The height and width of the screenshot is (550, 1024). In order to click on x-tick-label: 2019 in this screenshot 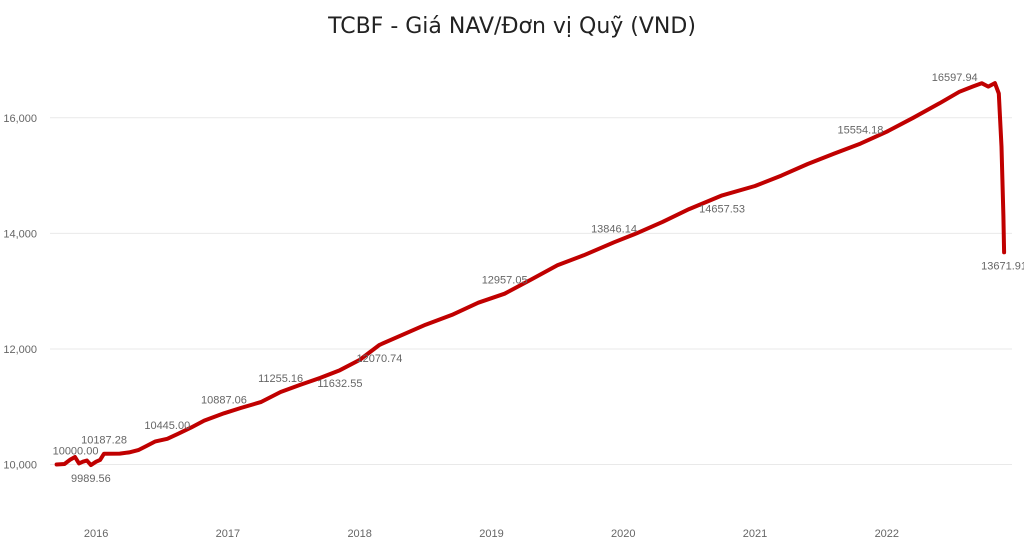, I will do `click(491, 534)`.